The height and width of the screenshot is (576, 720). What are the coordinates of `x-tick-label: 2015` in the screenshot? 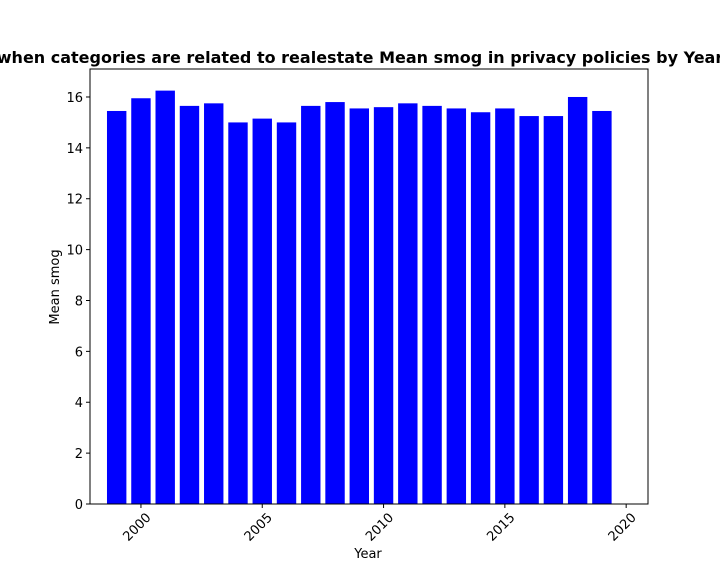 It's located at (501, 528).